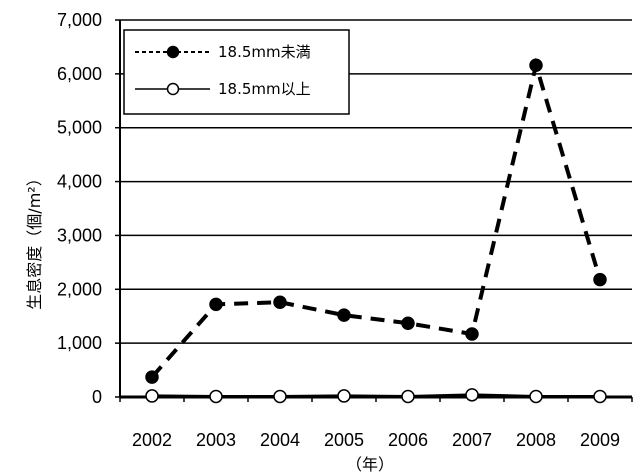 The image size is (634, 472). I want to click on y-axis-title: 生息密度（個/m²）, so click(34, 239).